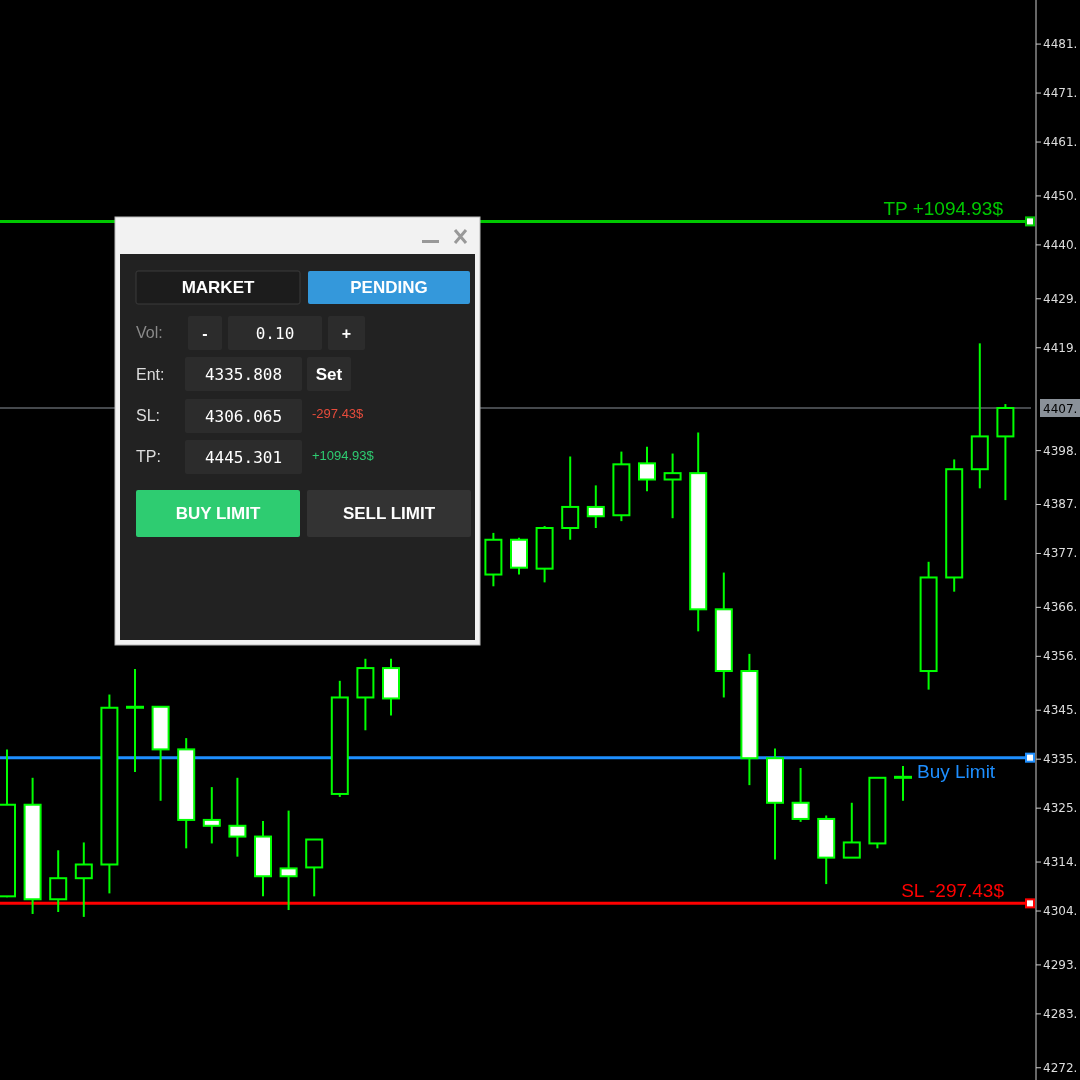 This screenshot has height=1080, width=1080. What do you see at coordinates (275, 333) in the screenshot?
I see `annotation: 0.10` at bounding box center [275, 333].